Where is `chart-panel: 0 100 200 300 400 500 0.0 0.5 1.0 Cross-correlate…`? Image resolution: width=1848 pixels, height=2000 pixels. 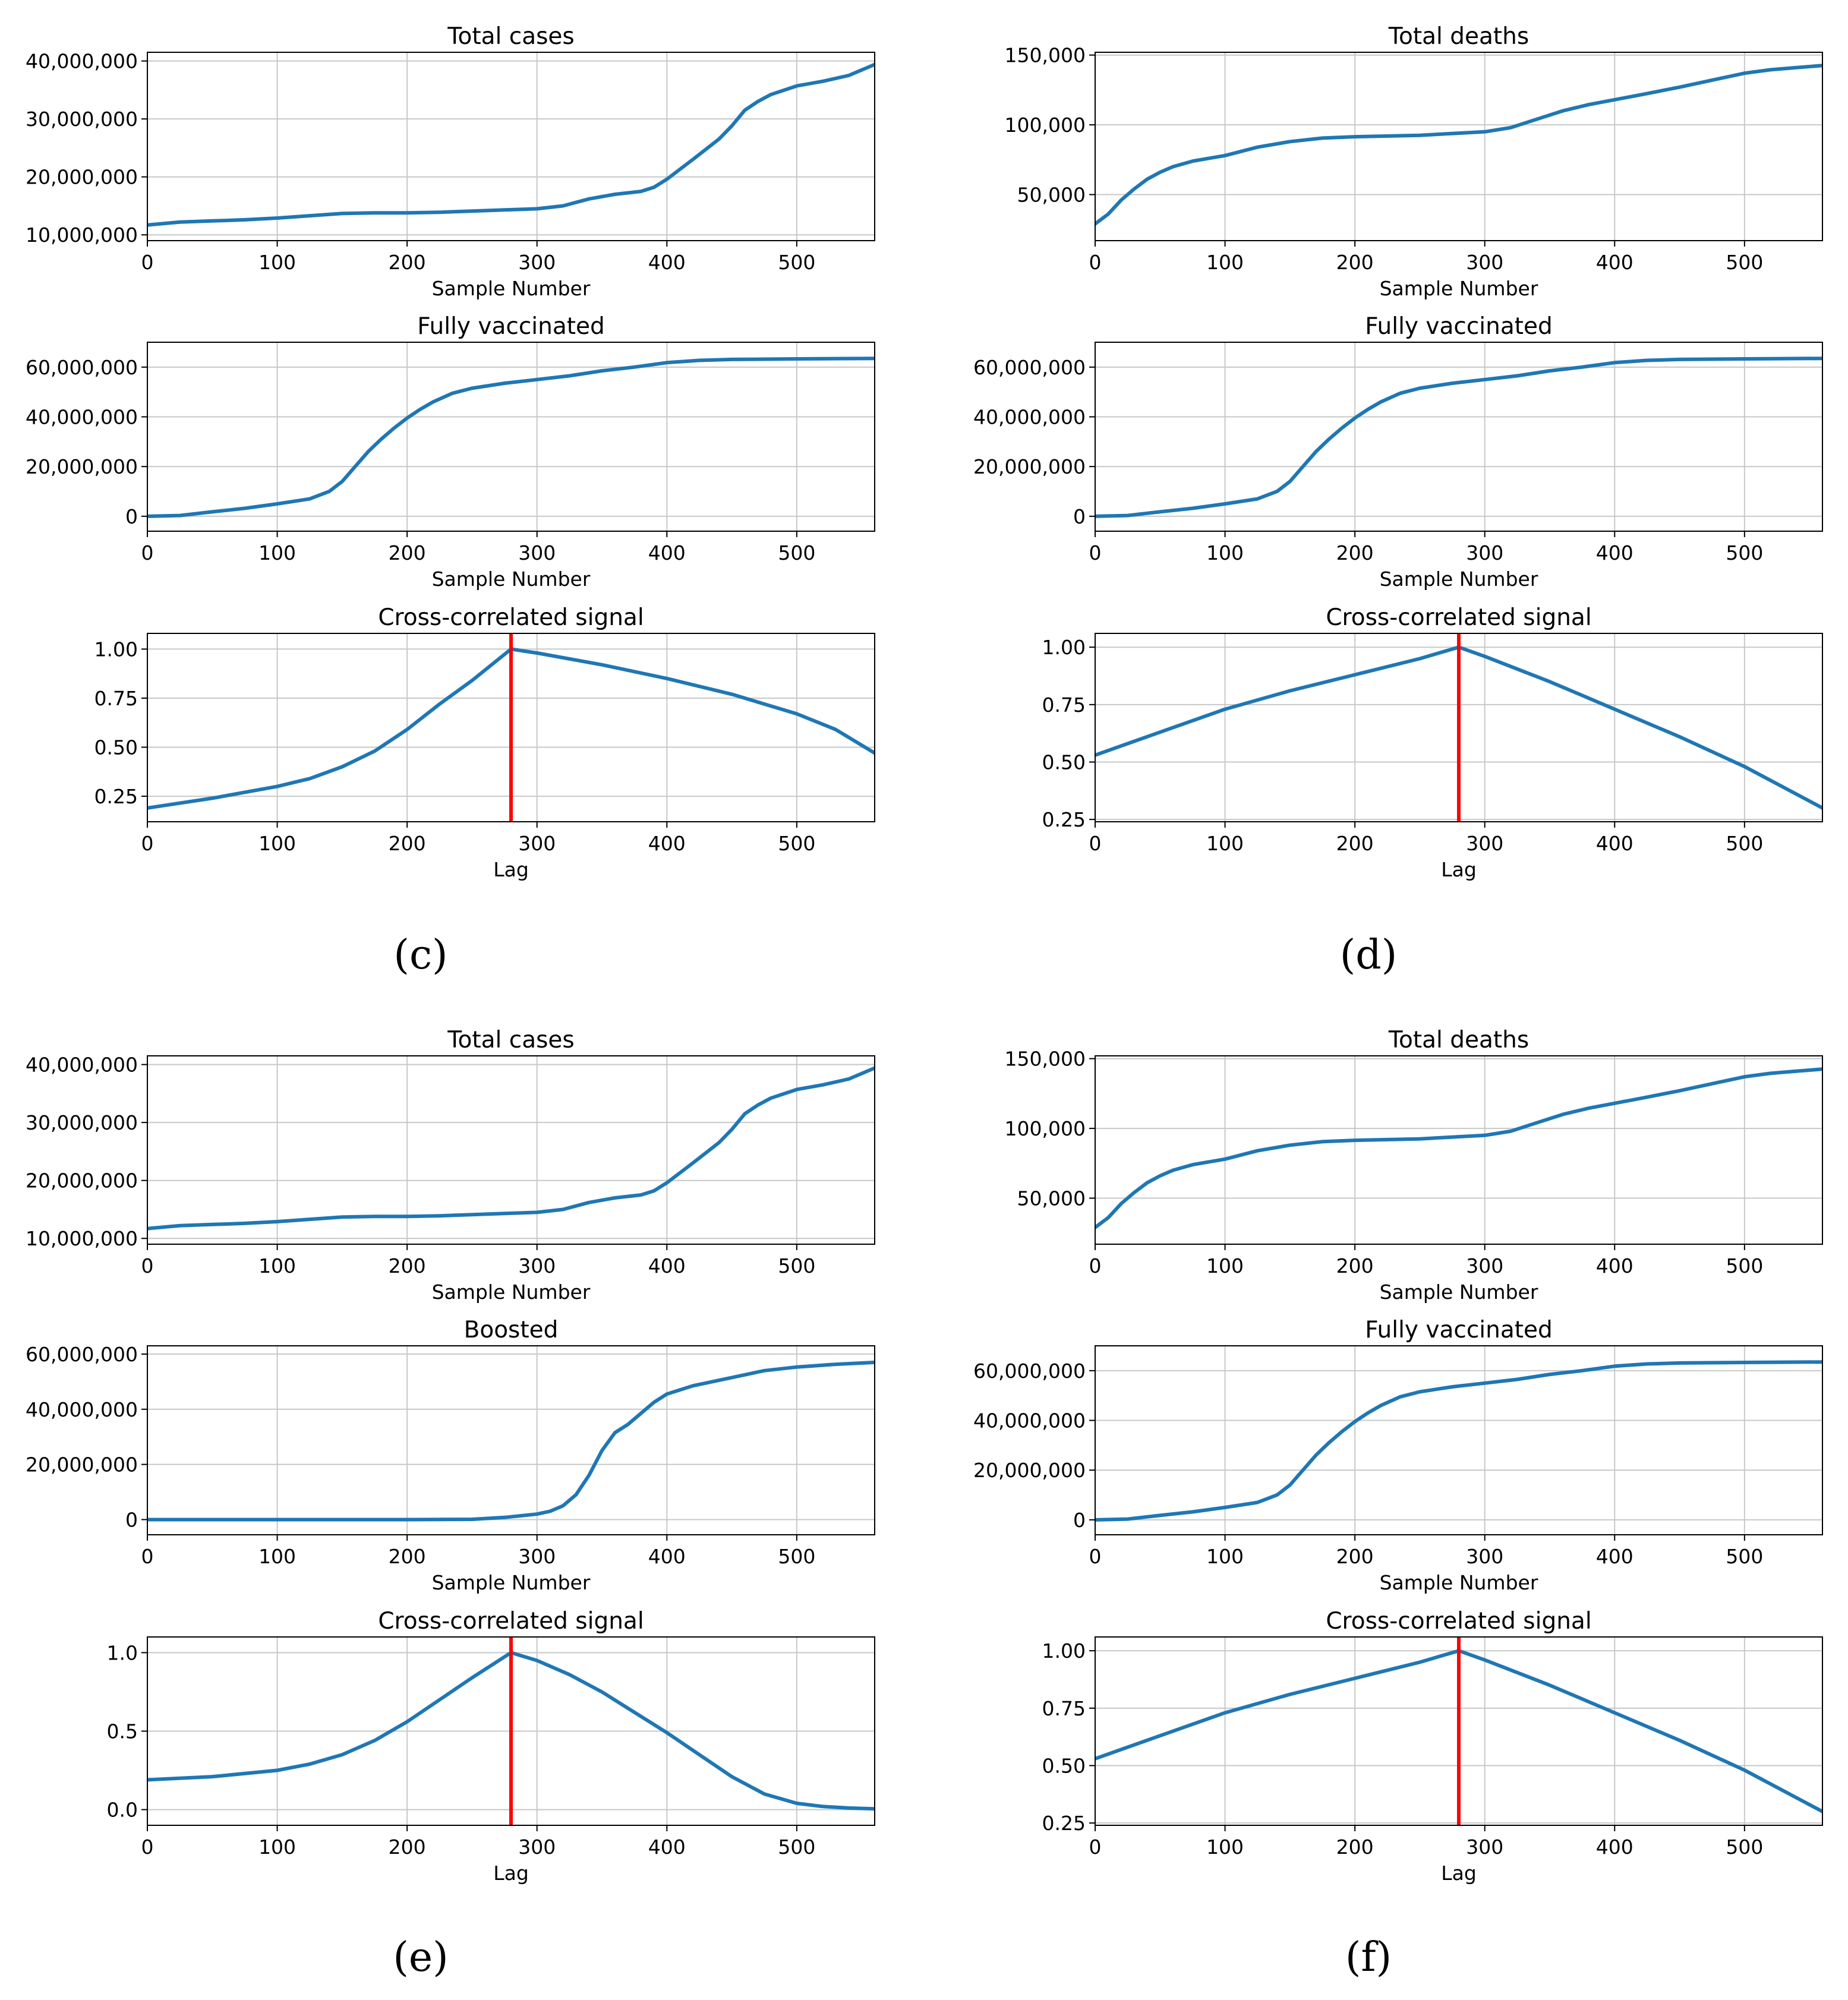 chart-panel: 0 100 200 300 400 500 0.0 0.5 1.0 Cross-correlate… is located at coordinates (491, 1746).